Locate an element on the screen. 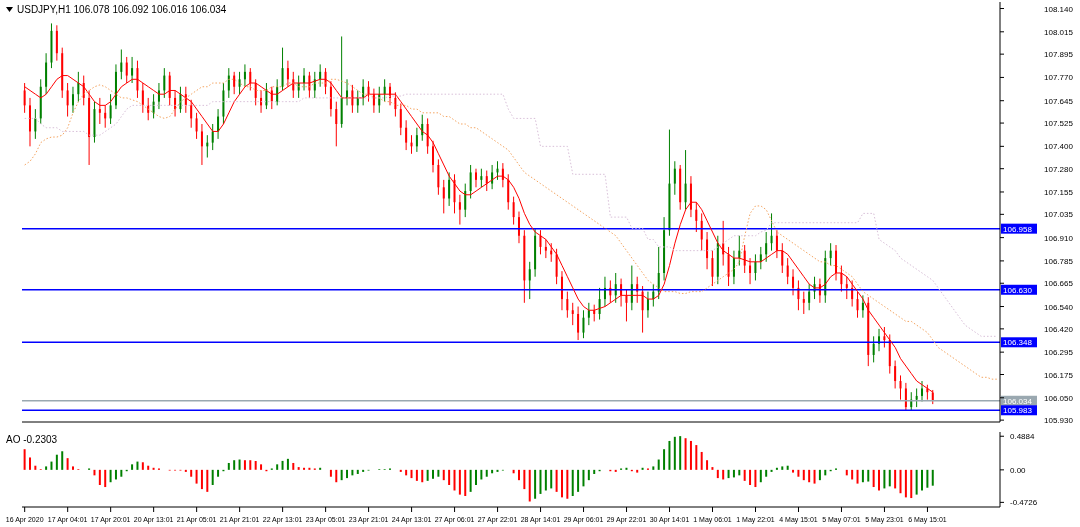  y-tick-label: 106.420 is located at coordinates (1059, 329).